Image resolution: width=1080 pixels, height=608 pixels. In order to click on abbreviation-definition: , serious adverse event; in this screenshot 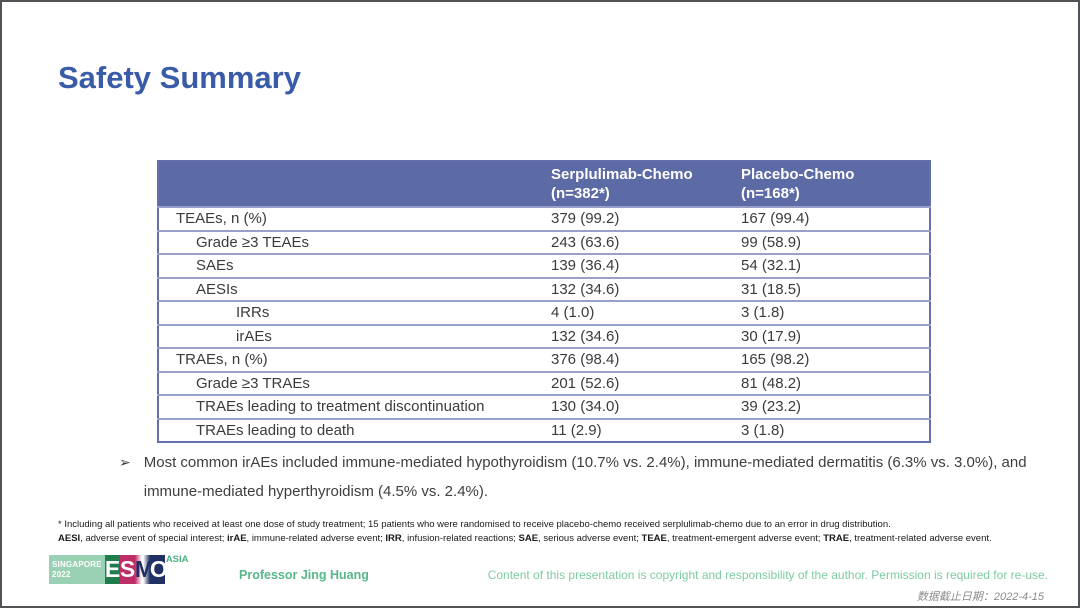, I will do `click(590, 538)`.